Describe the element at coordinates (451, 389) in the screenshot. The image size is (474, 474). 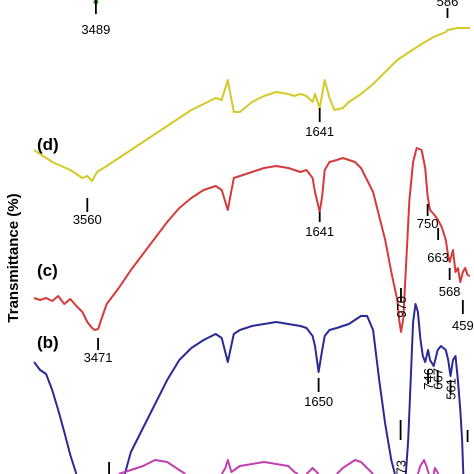
I see `peak-label: 561` at that location.